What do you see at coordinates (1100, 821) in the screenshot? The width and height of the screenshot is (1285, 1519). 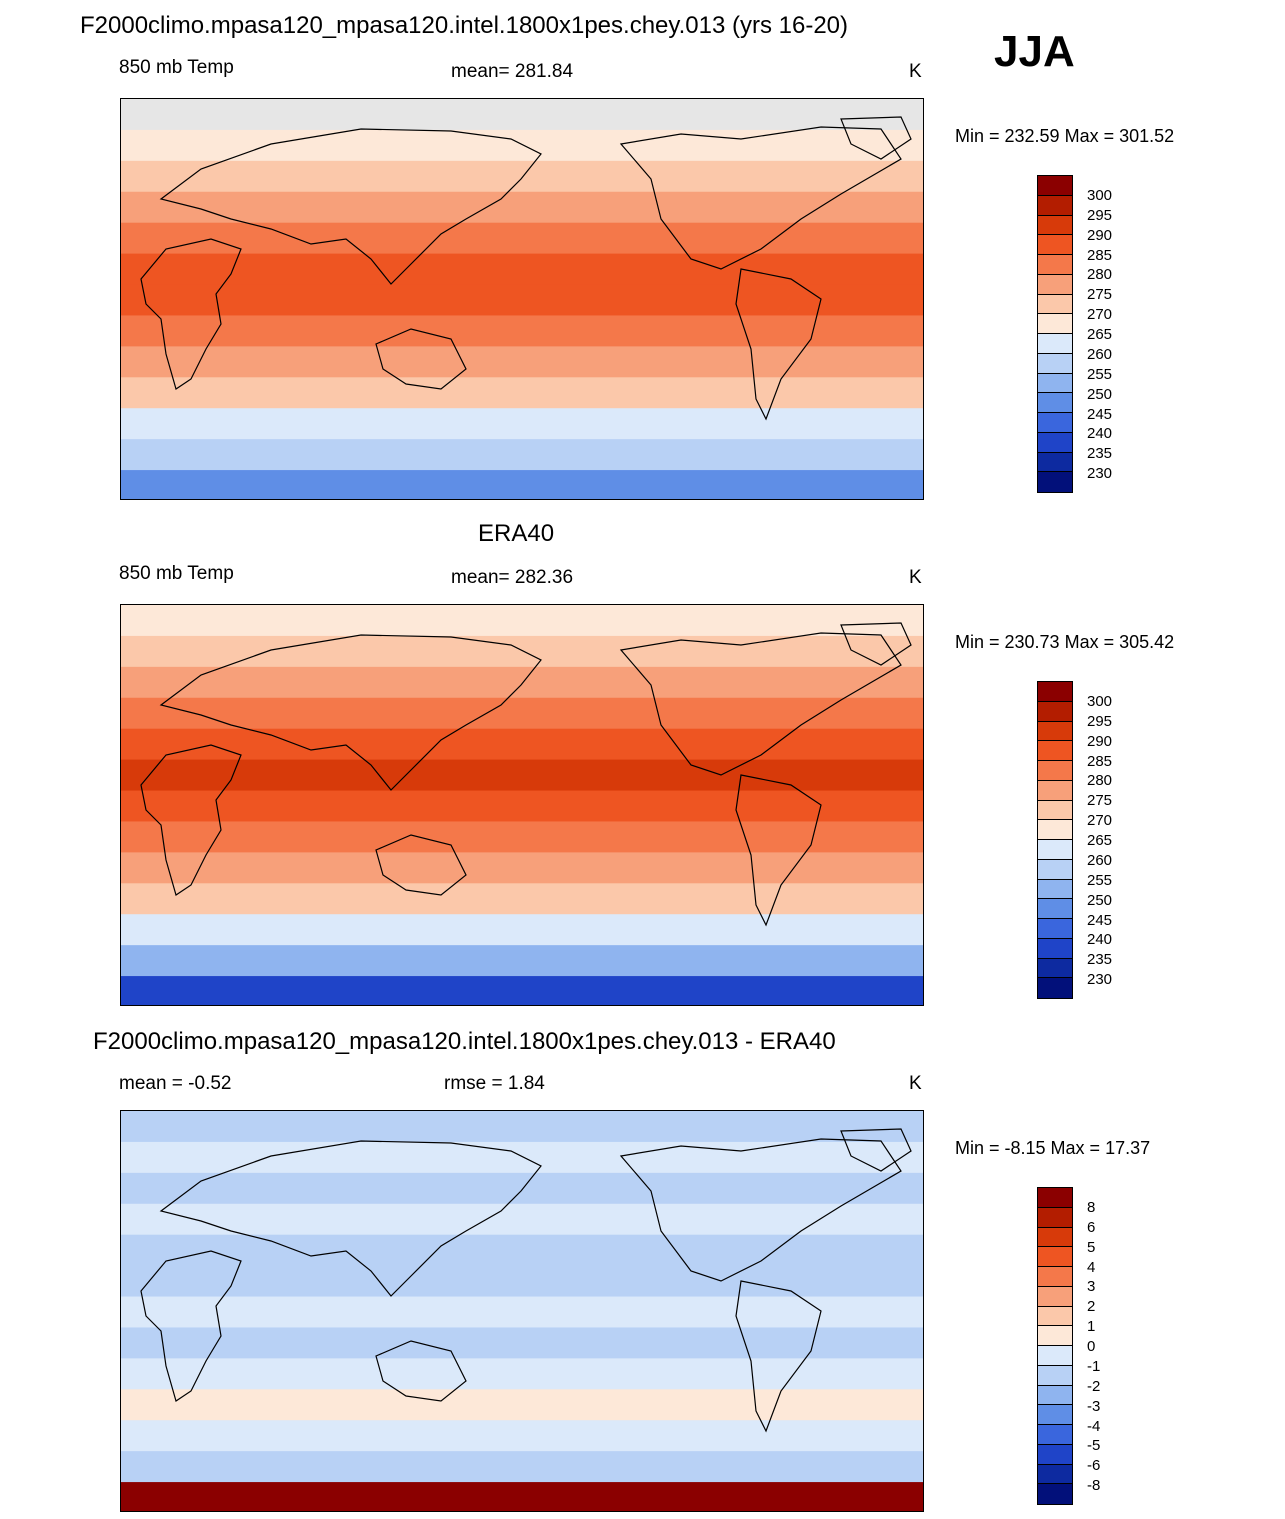 I see `colorbar-label: 270` at bounding box center [1100, 821].